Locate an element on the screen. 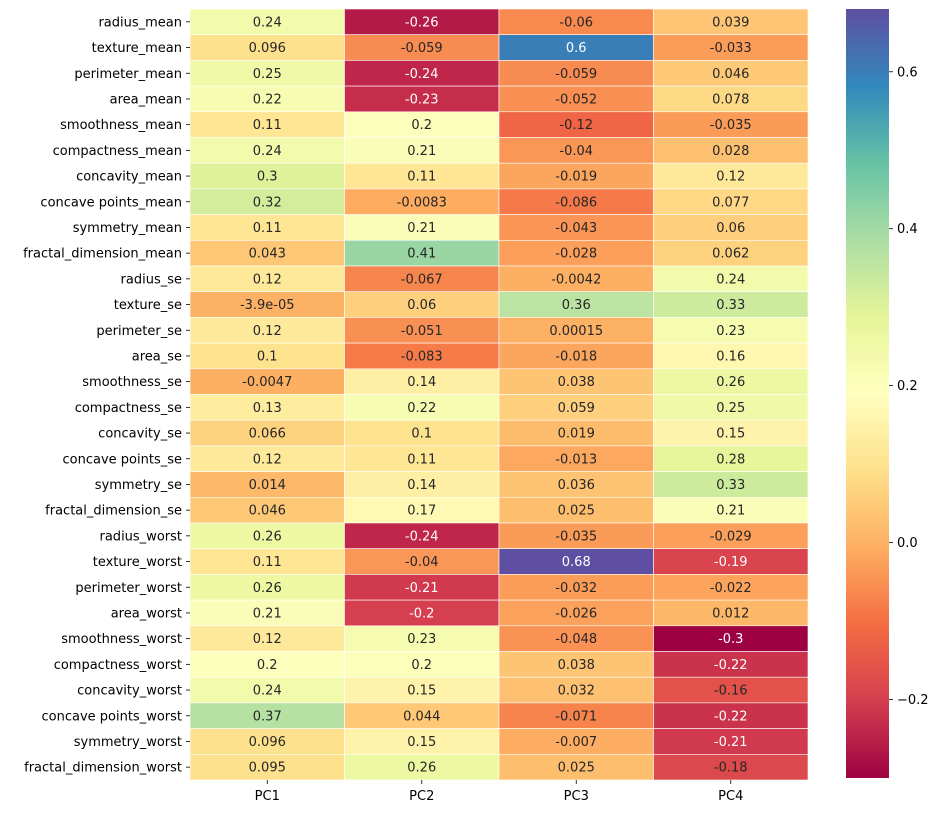 This screenshot has height=813, width=940. cell-value-label: 0.36 is located at coordinates (576, 305).